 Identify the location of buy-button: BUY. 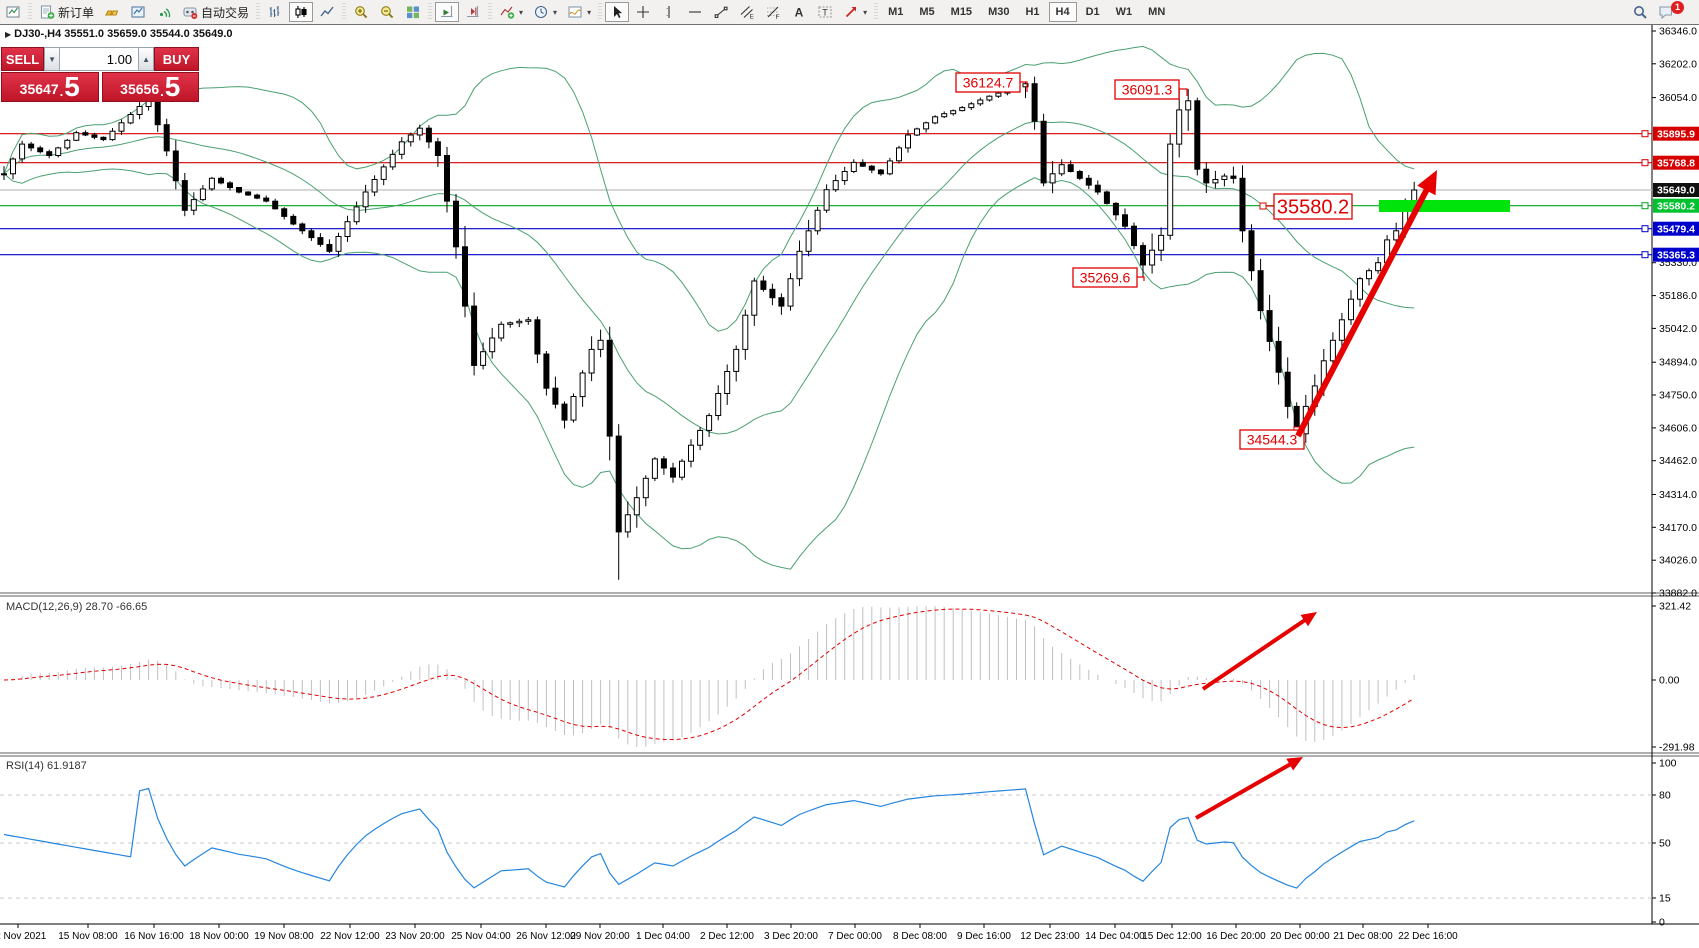
(176, 59).